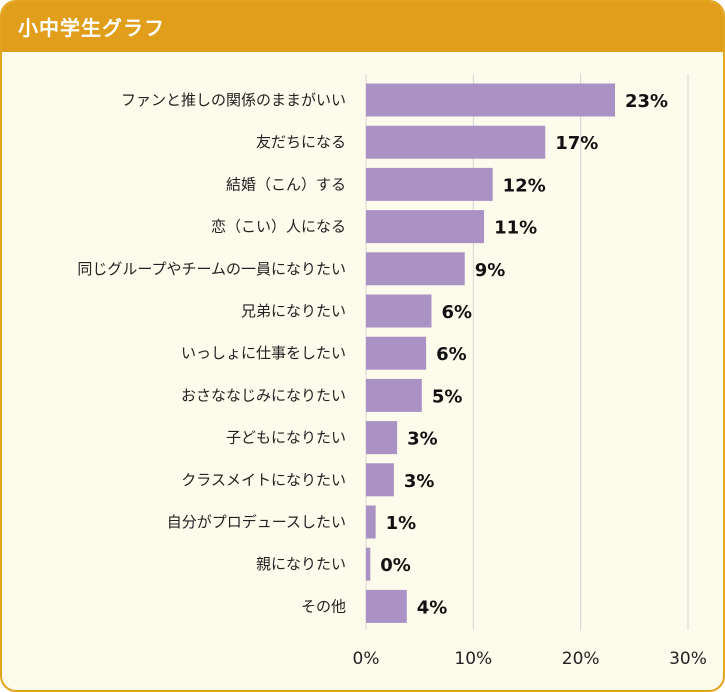  Describe the element at coordinates (301, 564) in the screenshot. I see `category-label: 親になりたい` at that location.